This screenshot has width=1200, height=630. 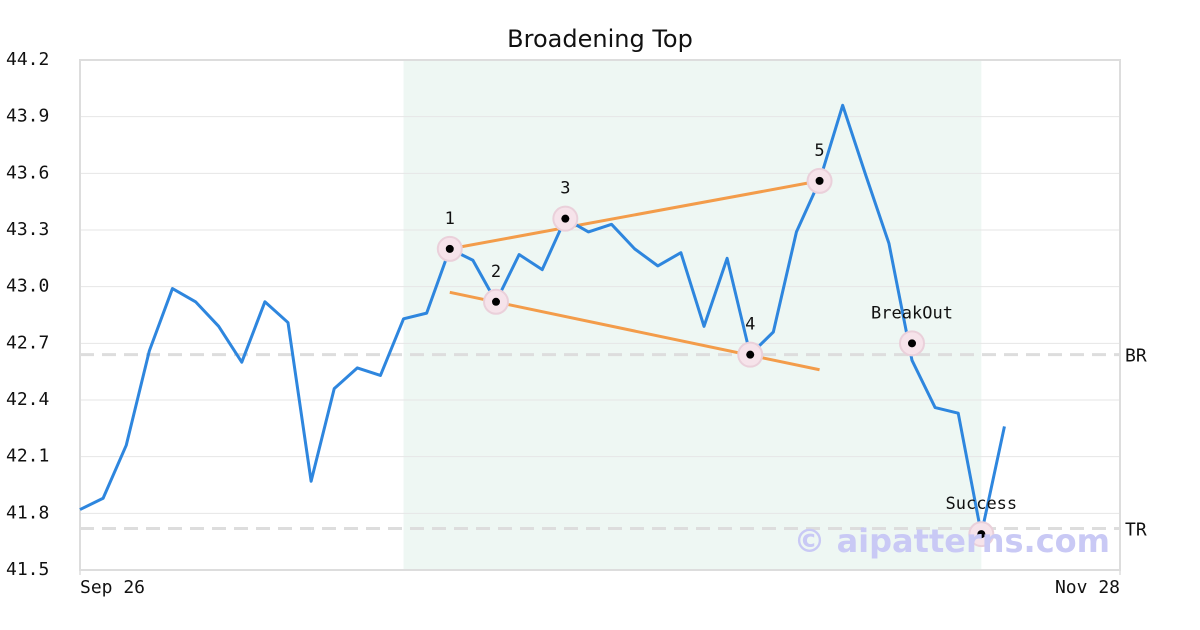 What do you see at coordinates (496, 272) in the screenshot?
I see `marker-label: 2` at bounding box center [496, 272].